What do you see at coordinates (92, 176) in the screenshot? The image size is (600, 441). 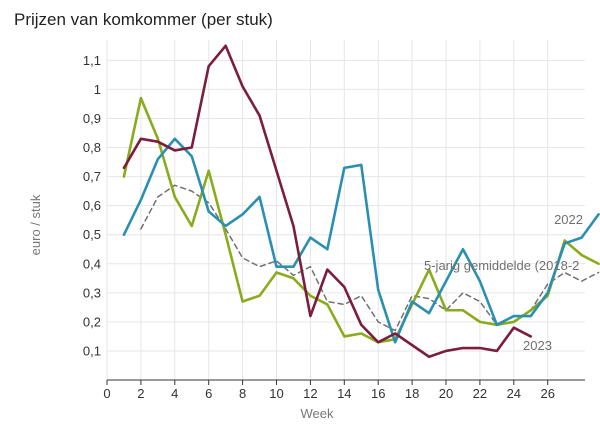 I see `y-tick-label: 0,7` at bounding box center [92, 176].